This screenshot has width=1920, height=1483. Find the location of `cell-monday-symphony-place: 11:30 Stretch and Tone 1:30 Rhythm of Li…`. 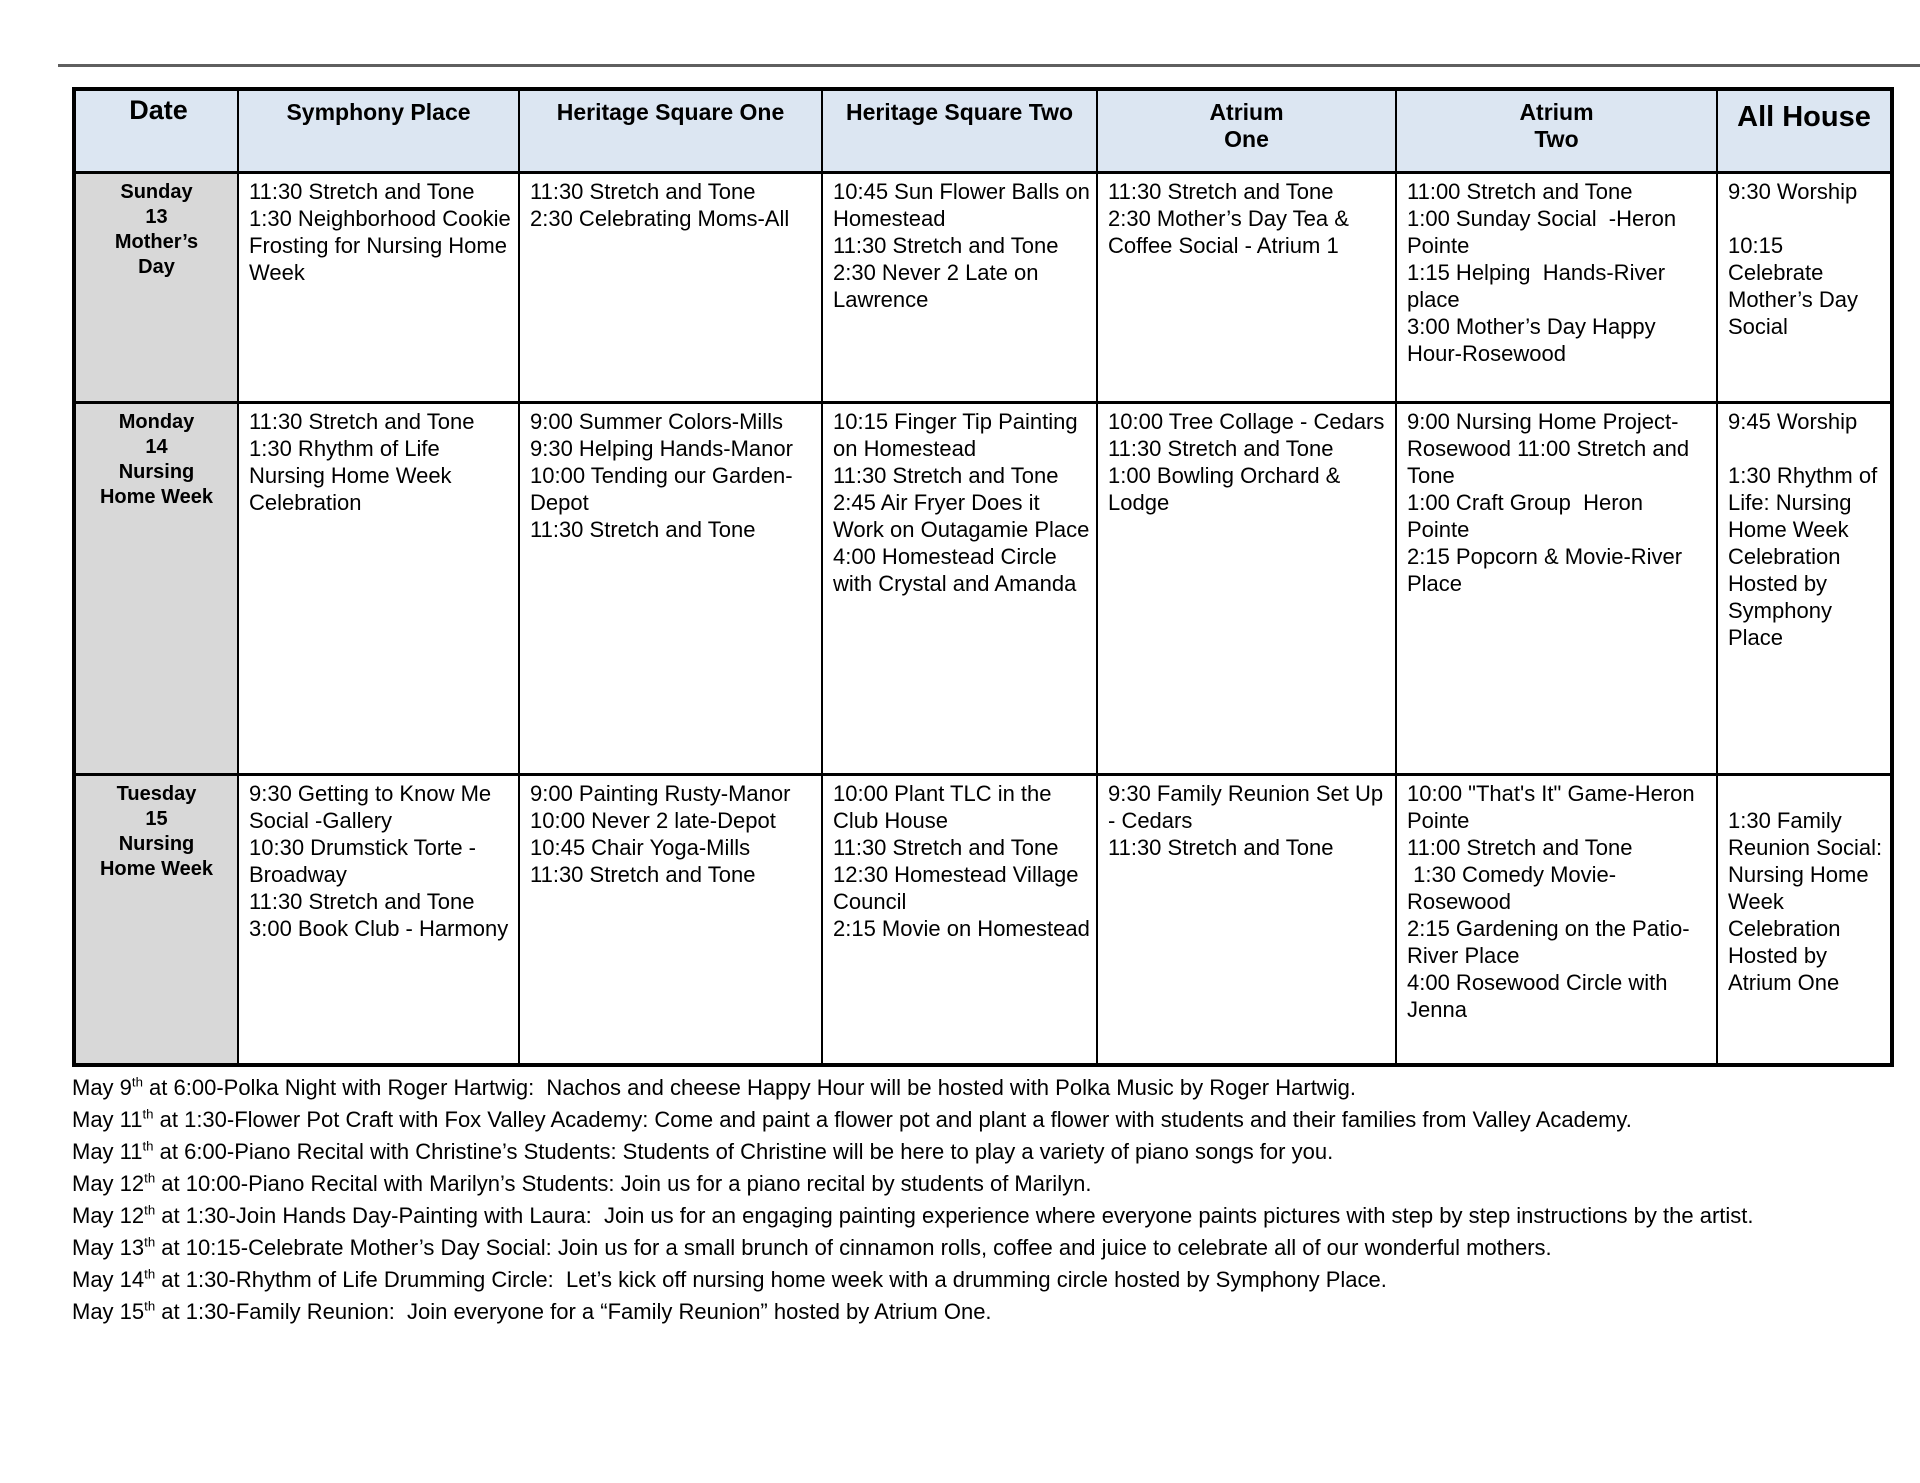

cell-monday-symphony-place: 11:30 Stretch and Tone 1:30 Rhythm of Li… is located at coordinates (378, 587).